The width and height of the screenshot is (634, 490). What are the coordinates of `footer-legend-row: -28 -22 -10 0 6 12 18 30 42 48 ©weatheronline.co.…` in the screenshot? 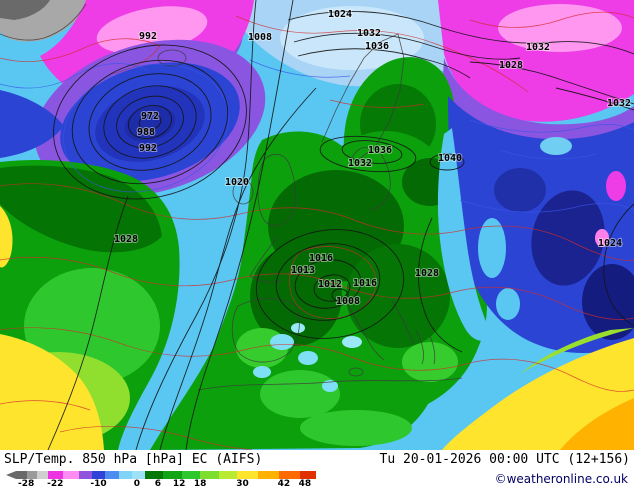 It's located at (317, 478).